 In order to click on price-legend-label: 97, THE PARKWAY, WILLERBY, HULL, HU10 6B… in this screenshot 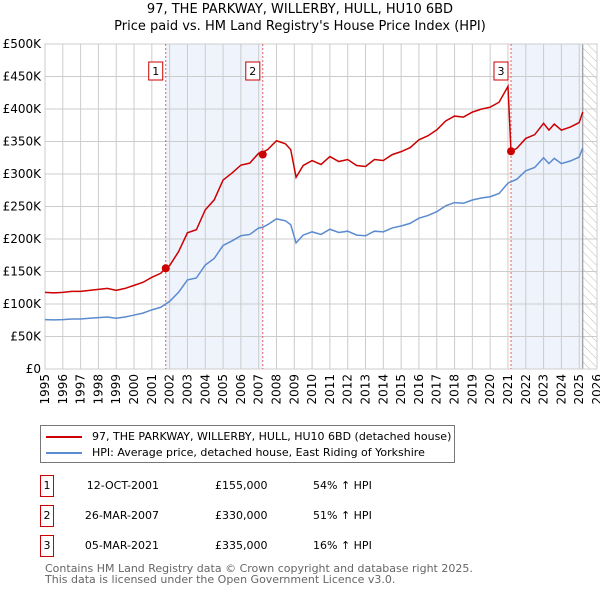, I will do `click(272, 436)`.